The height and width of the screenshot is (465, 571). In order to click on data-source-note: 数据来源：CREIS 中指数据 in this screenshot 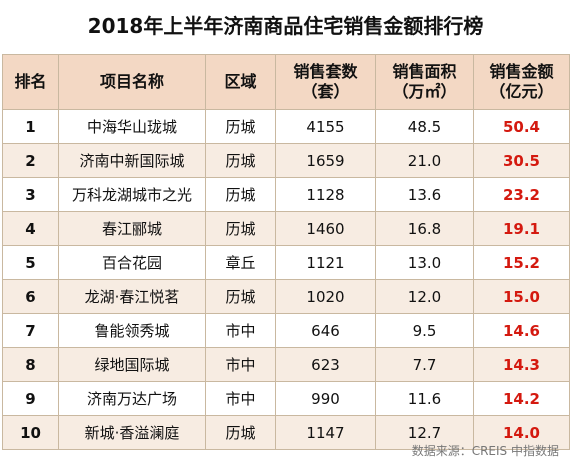, I will do `click(485, 451)`.